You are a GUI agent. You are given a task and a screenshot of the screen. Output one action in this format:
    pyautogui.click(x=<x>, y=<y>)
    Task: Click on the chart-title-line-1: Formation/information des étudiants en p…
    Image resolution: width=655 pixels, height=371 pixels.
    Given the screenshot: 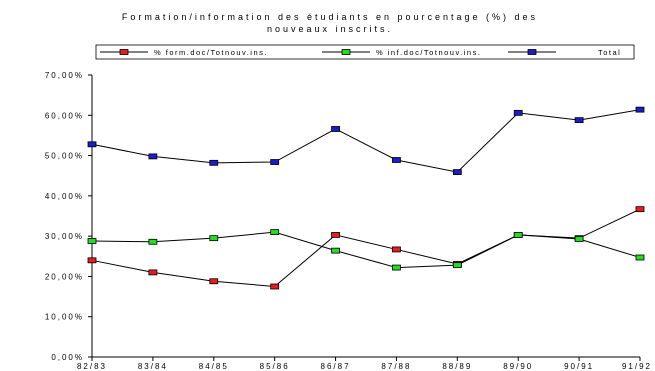 What is the action you would take?
    pyautogui.click(x=330, y=17)
    